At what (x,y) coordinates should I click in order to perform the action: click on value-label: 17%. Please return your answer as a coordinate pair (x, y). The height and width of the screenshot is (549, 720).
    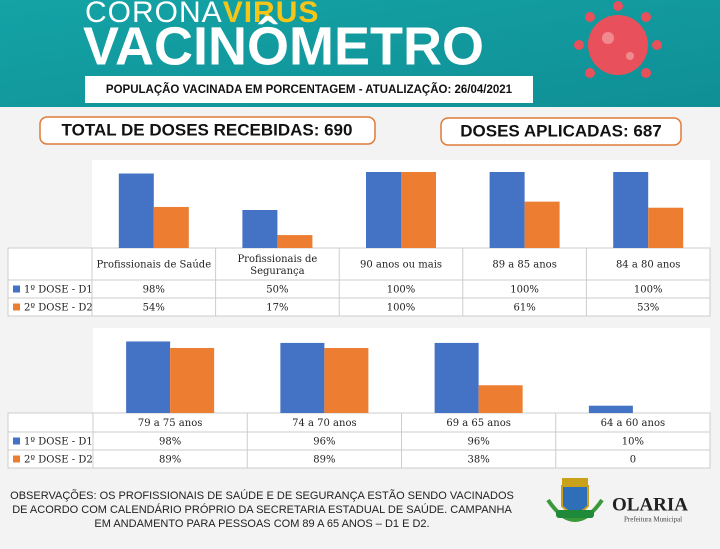
    Looking at the image, I should click on (277, 308).